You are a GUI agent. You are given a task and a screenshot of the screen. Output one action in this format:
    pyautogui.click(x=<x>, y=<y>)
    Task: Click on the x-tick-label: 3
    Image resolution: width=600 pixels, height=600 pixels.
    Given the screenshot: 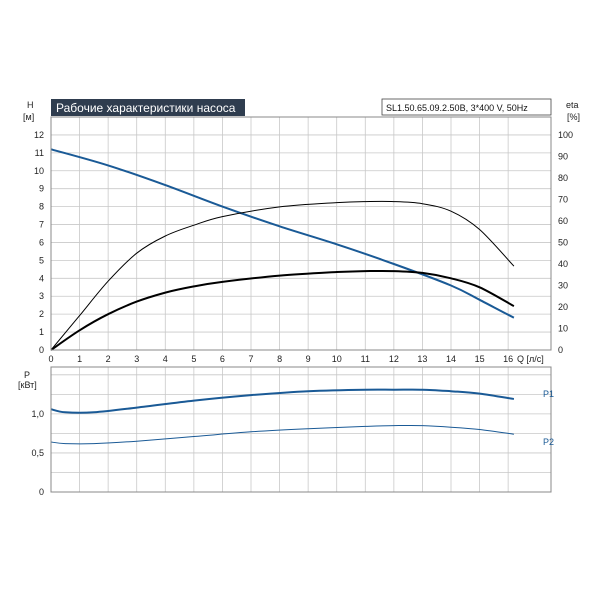 What is the action you would take?
    pyautogui.click(x=136, y=359)
    